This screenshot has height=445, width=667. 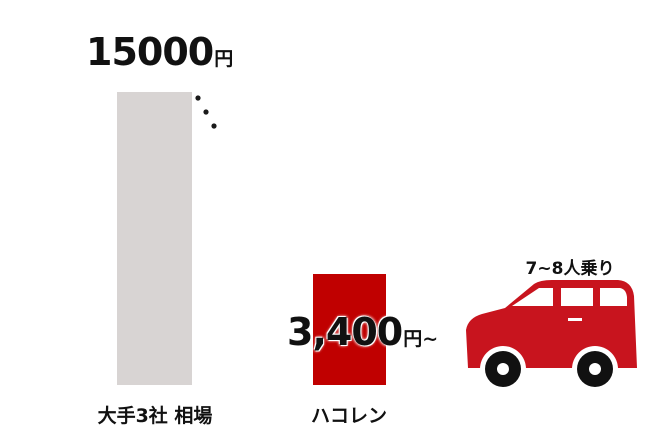 I want to click on bar-hakoren, so click(x=349, y=329).